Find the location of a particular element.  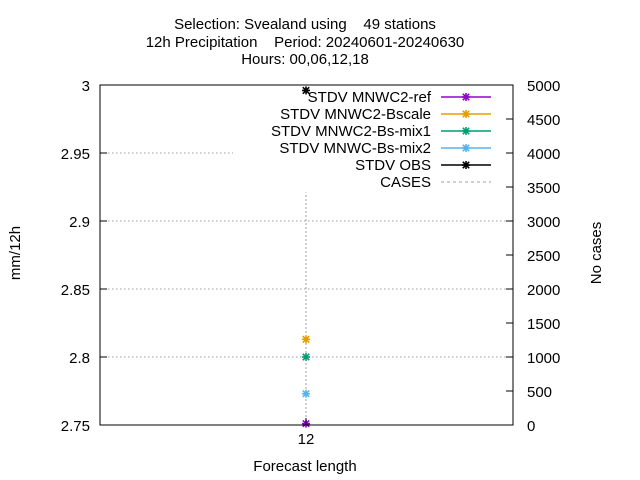

legend-label: STDV MNWC-Bs-mix2 is located at coordinates (355, 148).